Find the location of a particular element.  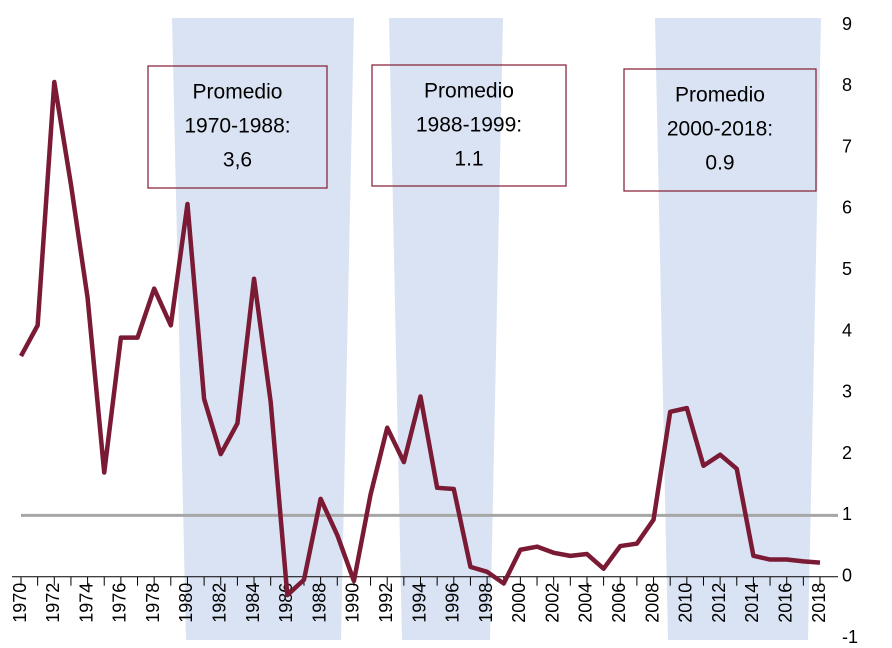

x-tick-label: 1970 is located at coordinates (20, 603).